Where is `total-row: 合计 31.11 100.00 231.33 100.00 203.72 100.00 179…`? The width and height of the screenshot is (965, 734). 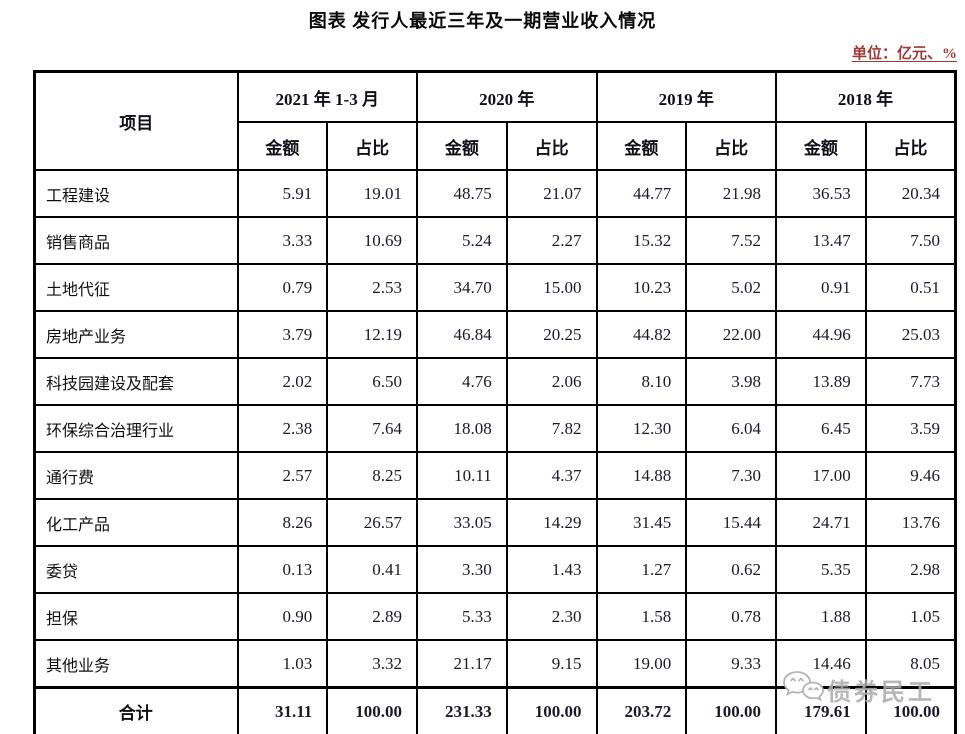
total-row: 合计 31.11 100.00 231.33 100.00 203.72 100.00 179… is located at coordinates (495, 710).